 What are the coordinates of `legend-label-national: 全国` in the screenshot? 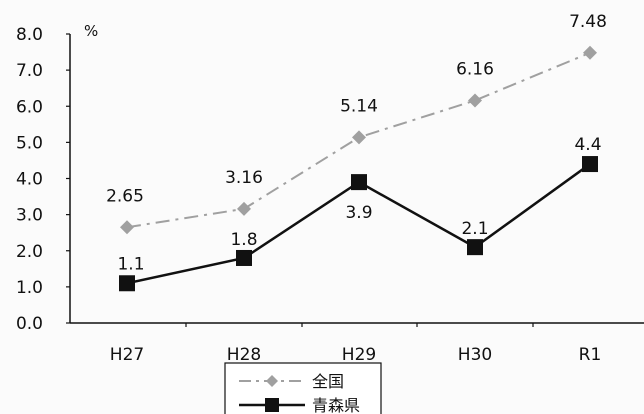 It's located at (328, 381).